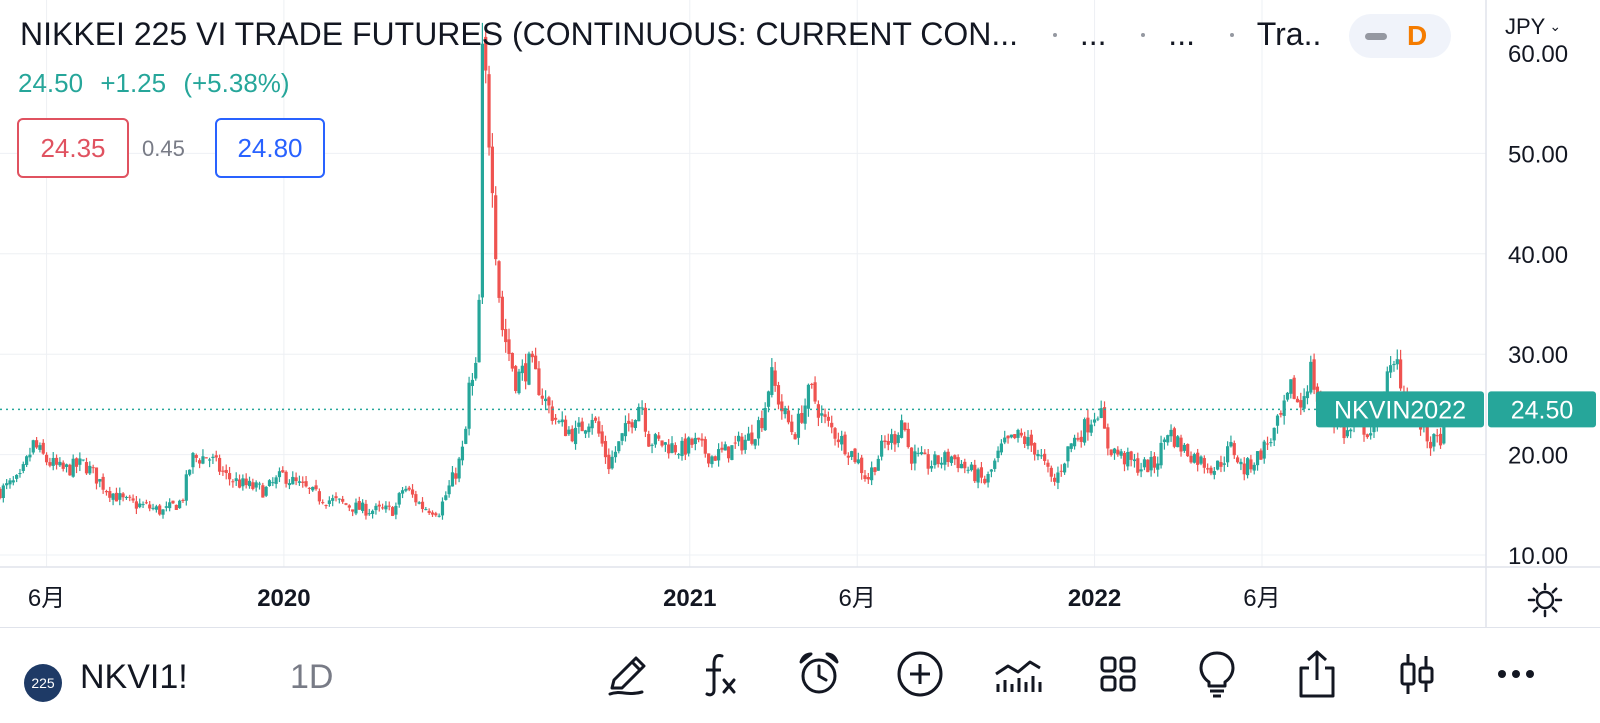 Image resolution: width=1600 pixels, height=723 pixels. I want to click on candles-icon, so click(1416, 674).